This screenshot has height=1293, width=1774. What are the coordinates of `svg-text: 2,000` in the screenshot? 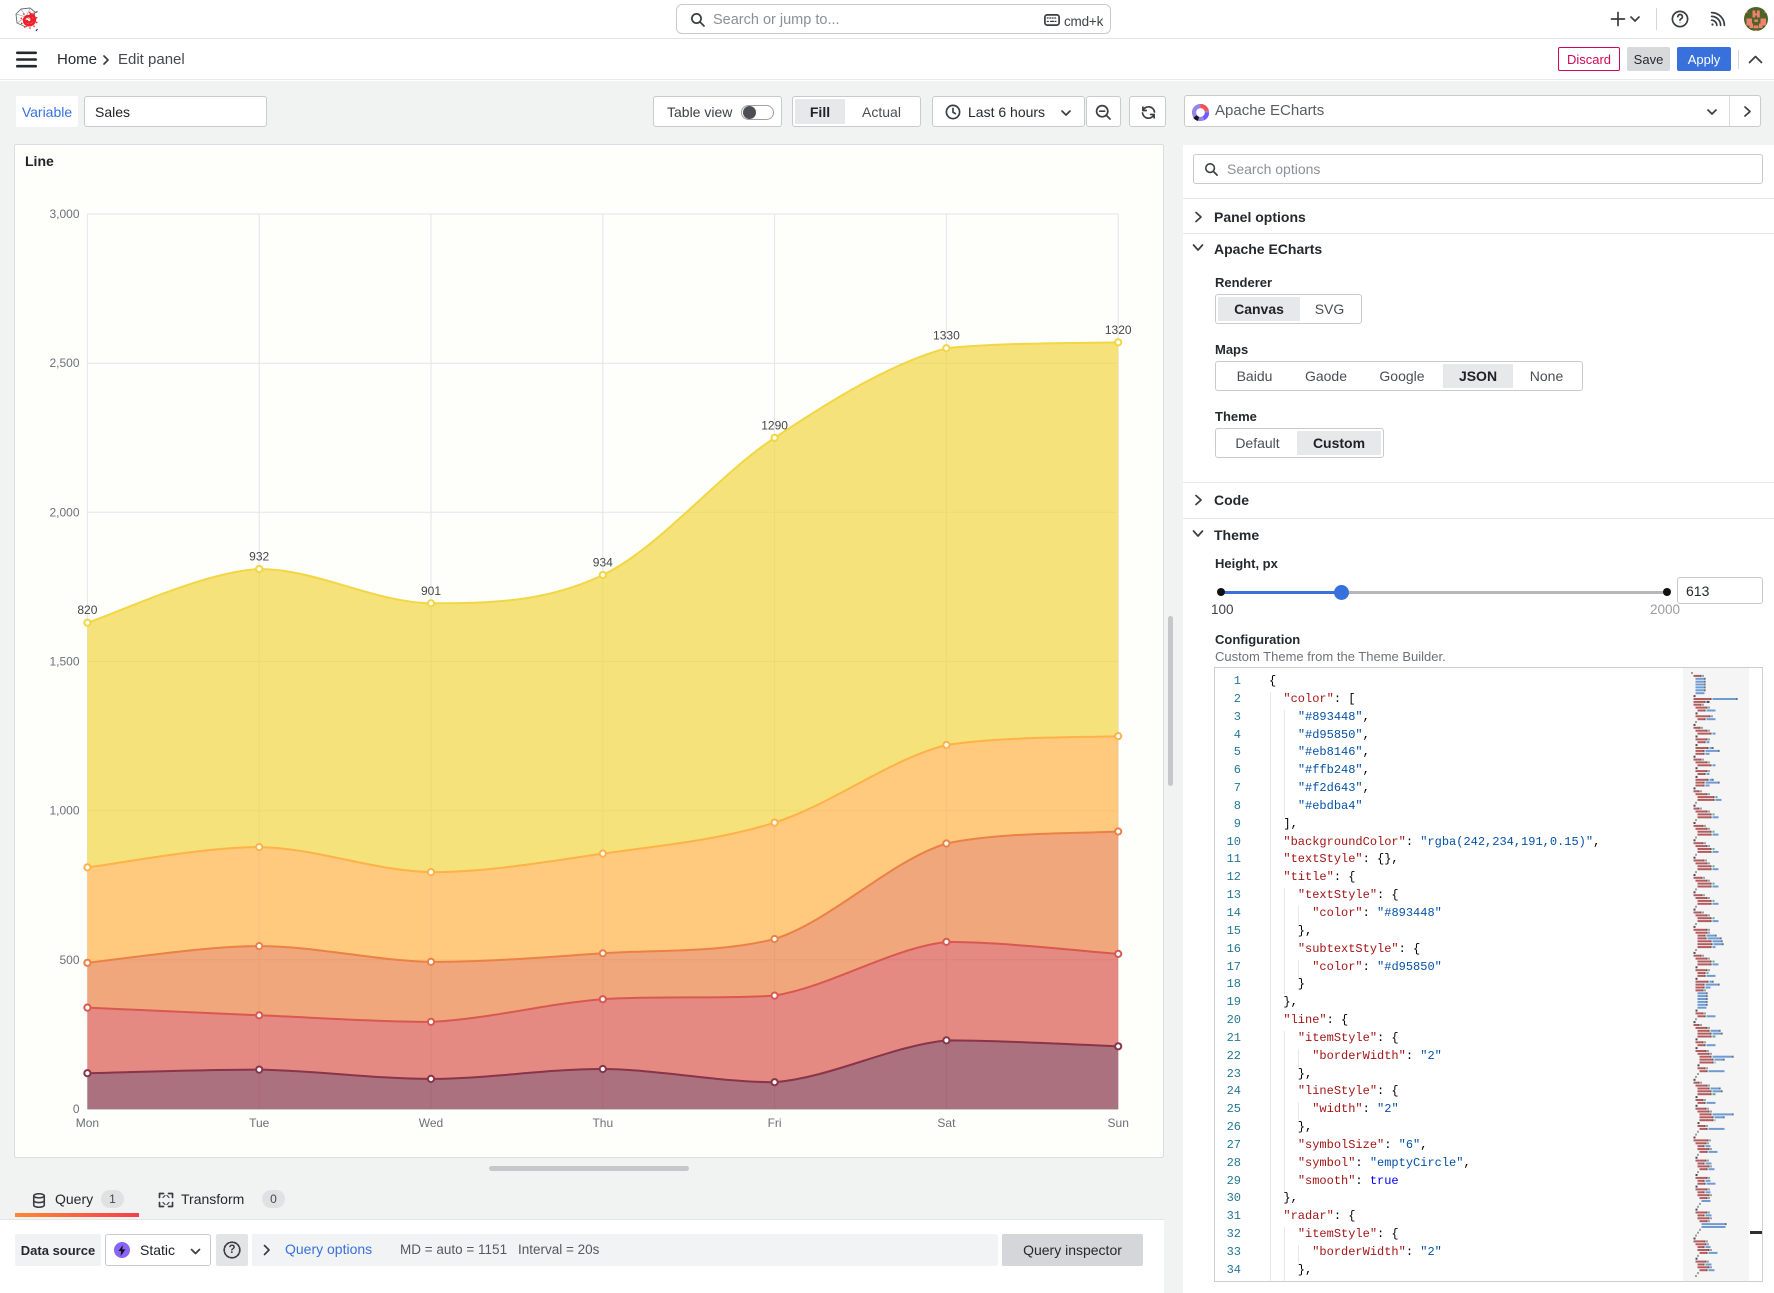 It's located at (64, 512).